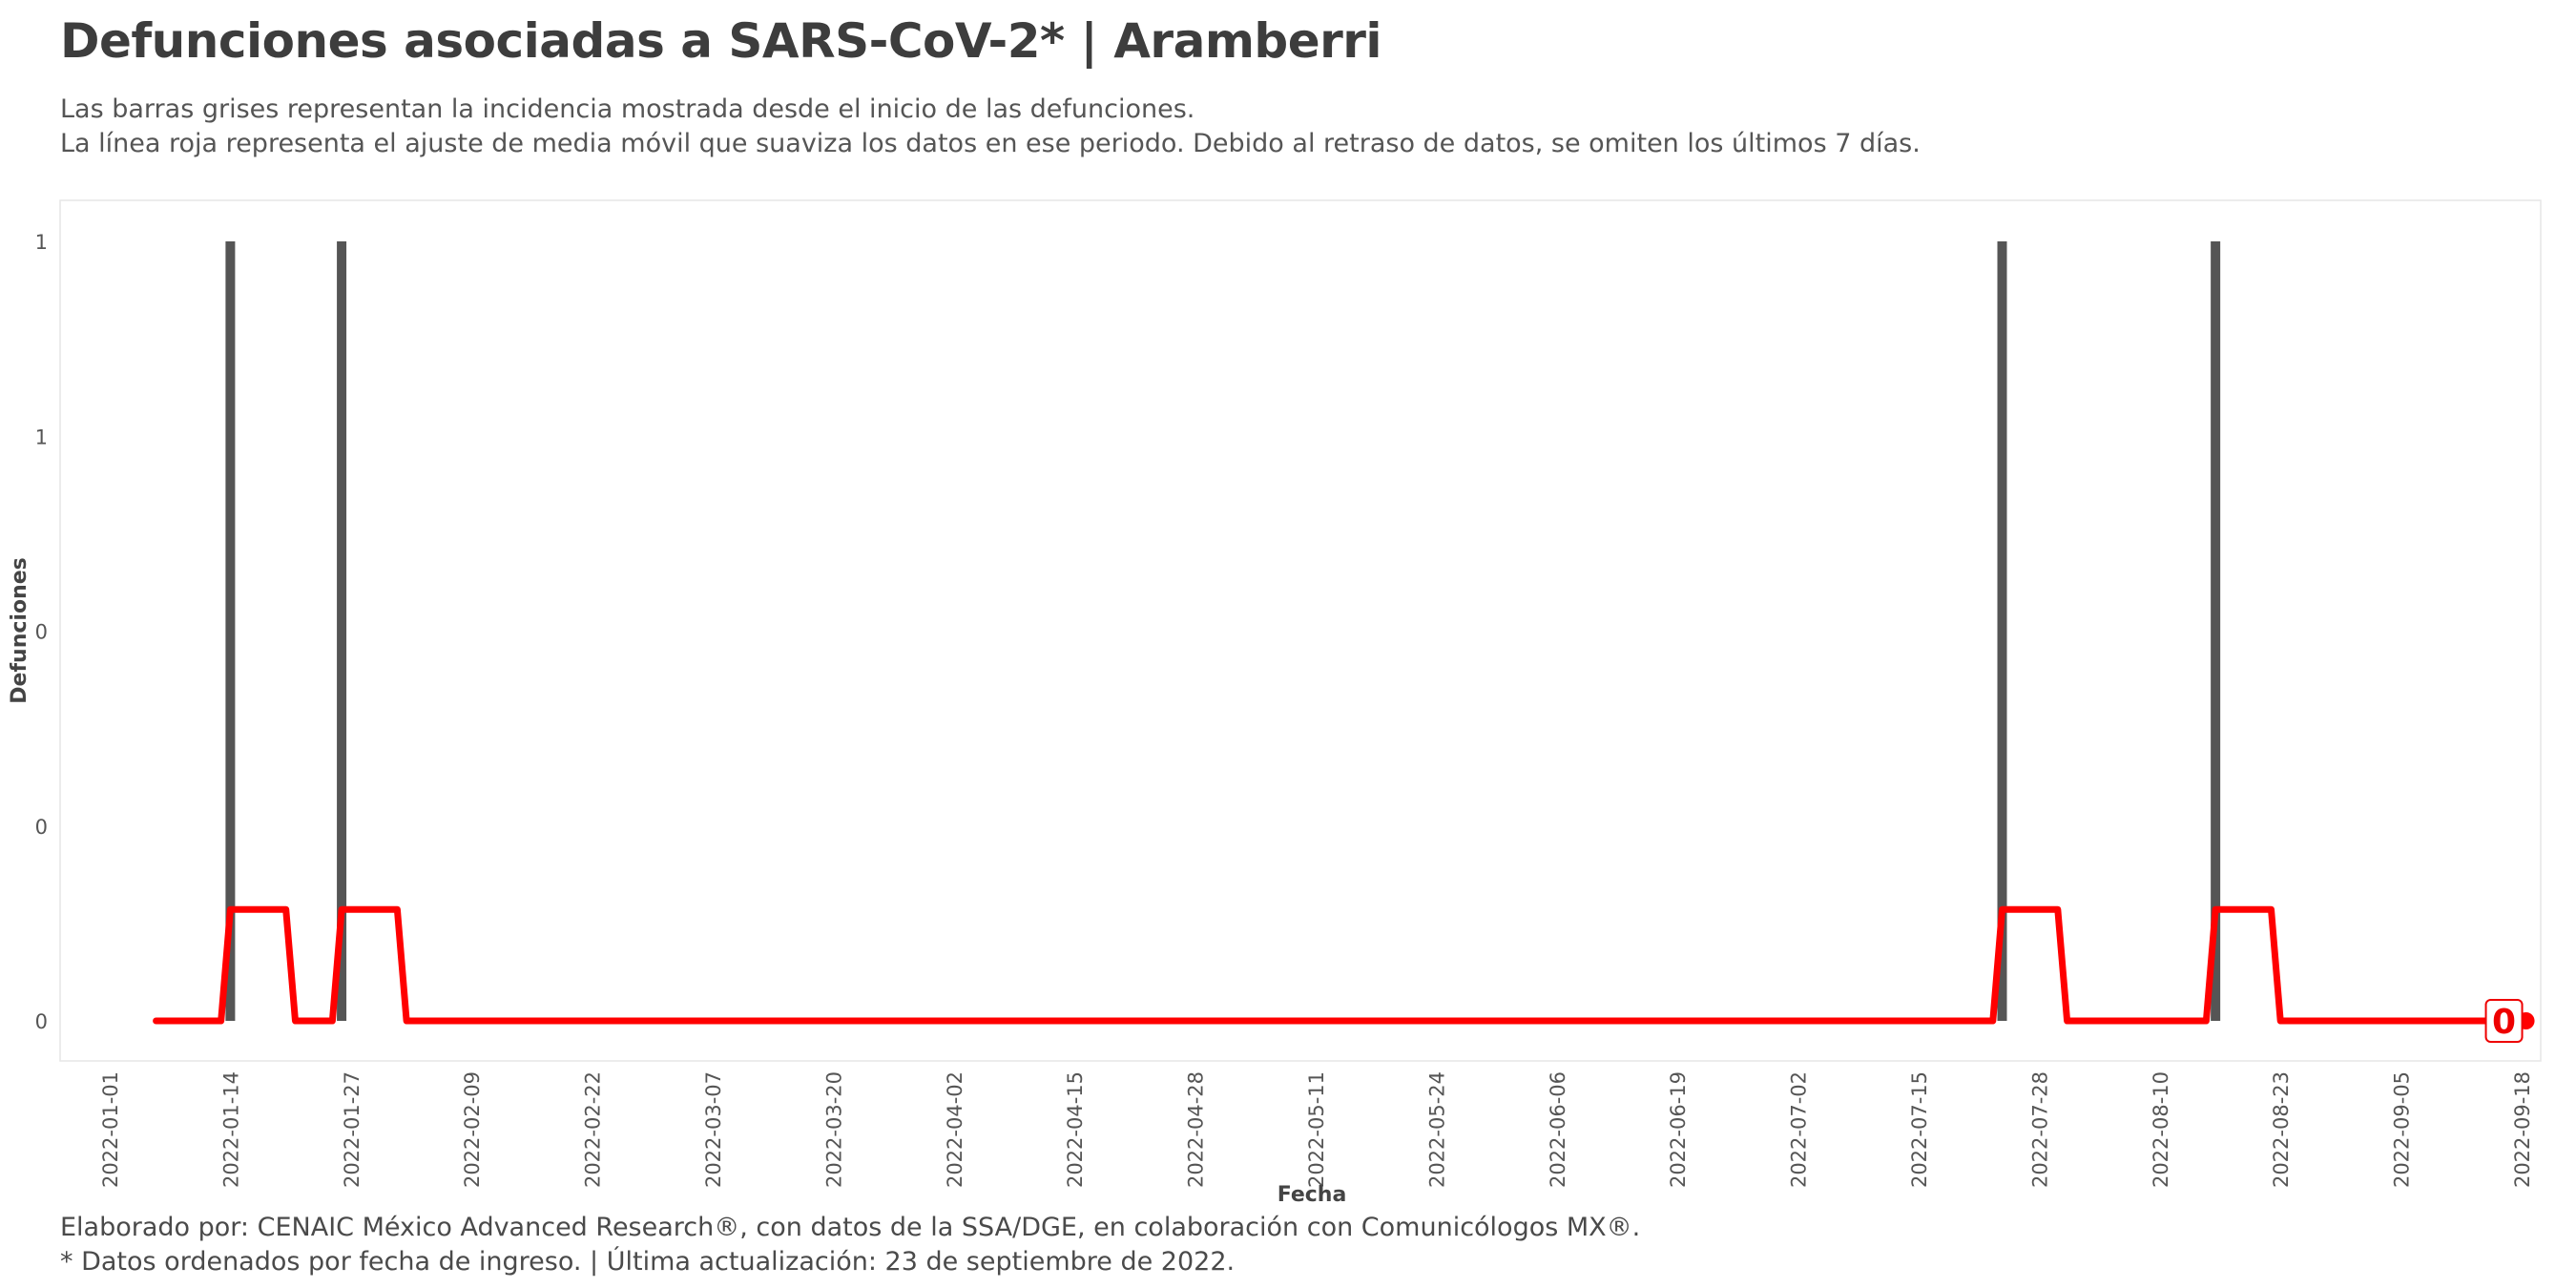 The image size is (2576, 1288). Describe the element at coordinates (2402, 1129) in the screenshot. I see `x-tick-label-19: 2022-09-05` at that location.